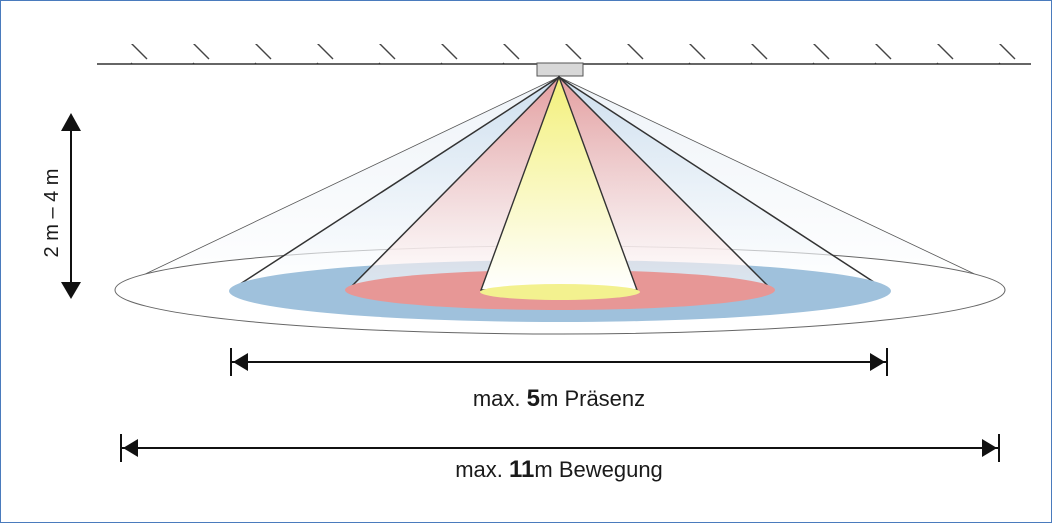 The height and width of the screenshot is (523, 1052). I want to click on zone-core-ellipse, so click(560, 292).